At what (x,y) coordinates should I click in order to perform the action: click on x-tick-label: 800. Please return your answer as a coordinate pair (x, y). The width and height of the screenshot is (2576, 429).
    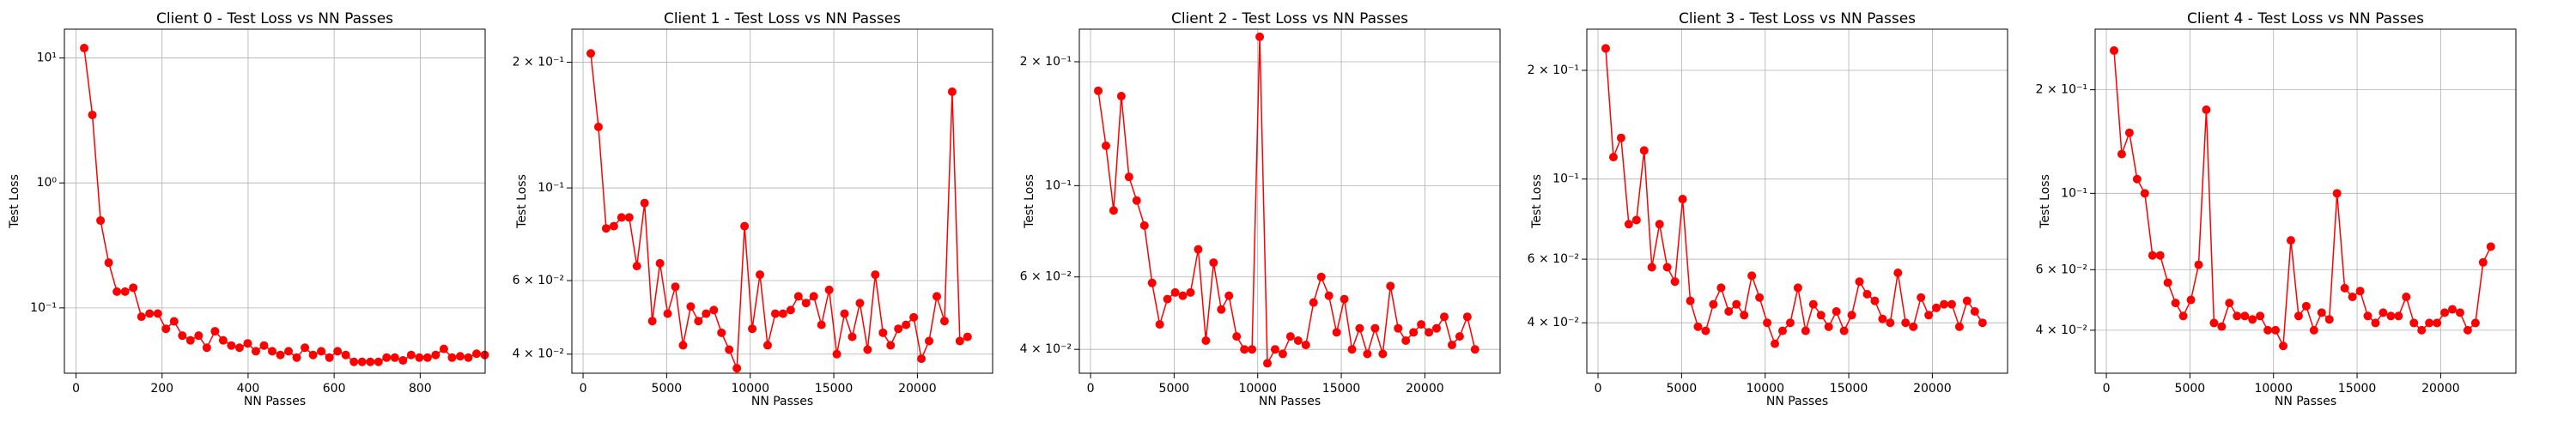
    Looking at the image, I should click on (420, 389).